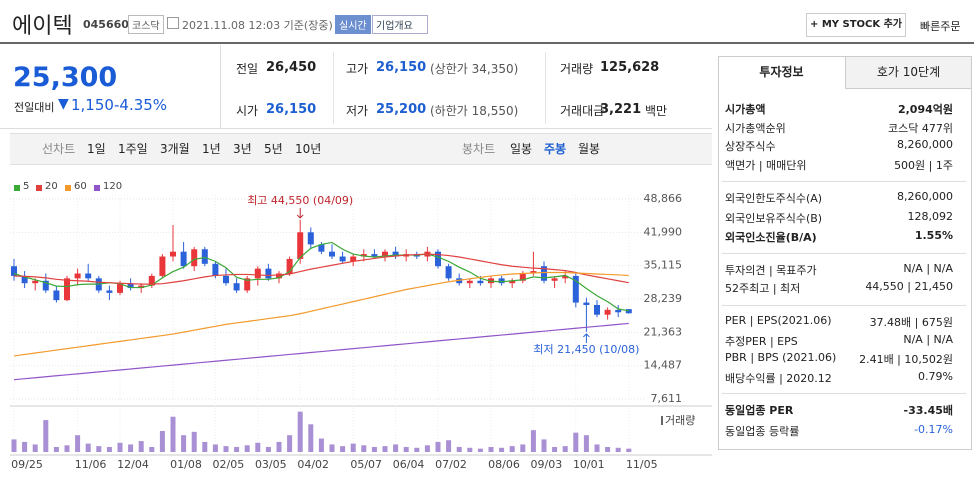 The image size is (974, 484). Describe the element at coordinates (521, 149) in the screenshot. I see `candle-button: 일봉` at that location.